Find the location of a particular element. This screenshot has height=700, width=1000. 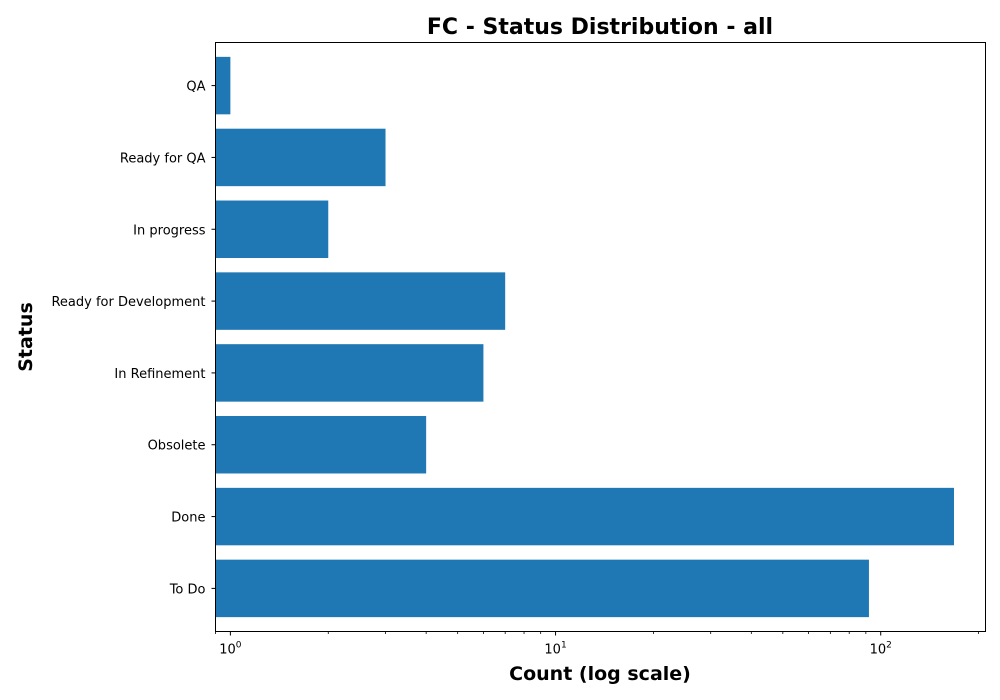

y-tick-label: QA is located at coordinates (195, 87).